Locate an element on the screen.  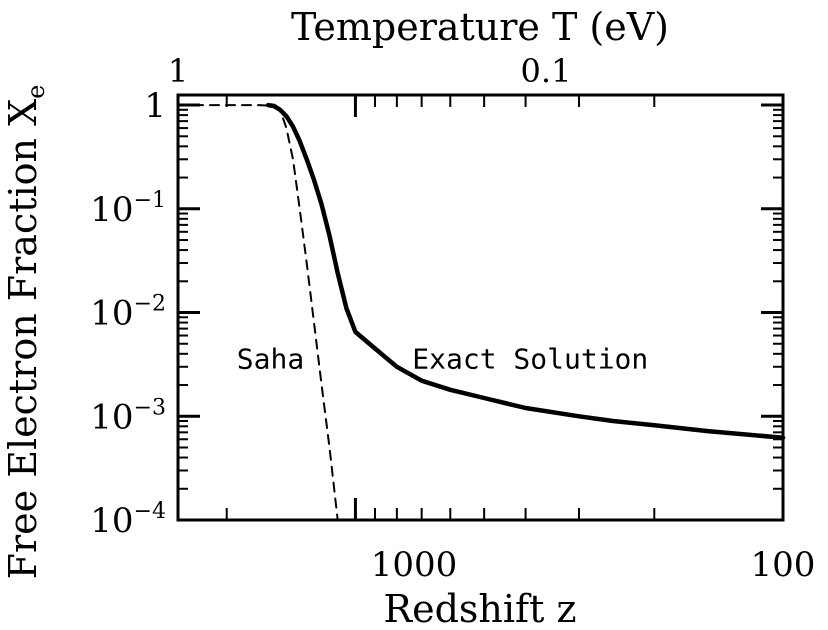
x-axis-title: Redshift z is located at coordinates (480, 608).